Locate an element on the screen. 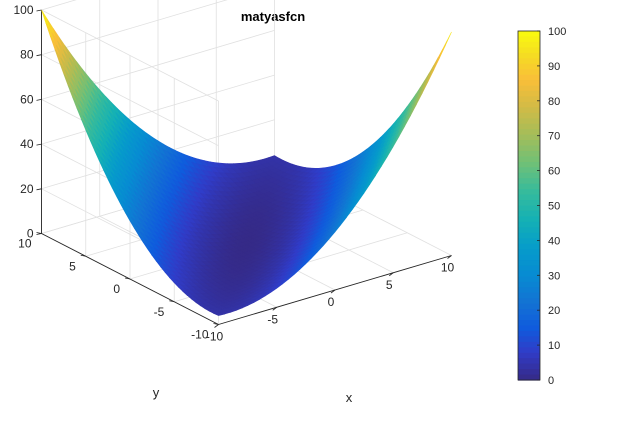  colorbar: 0 10 20 30 40 50 60 70 80 90 100 is located at coordinates (541, 206).